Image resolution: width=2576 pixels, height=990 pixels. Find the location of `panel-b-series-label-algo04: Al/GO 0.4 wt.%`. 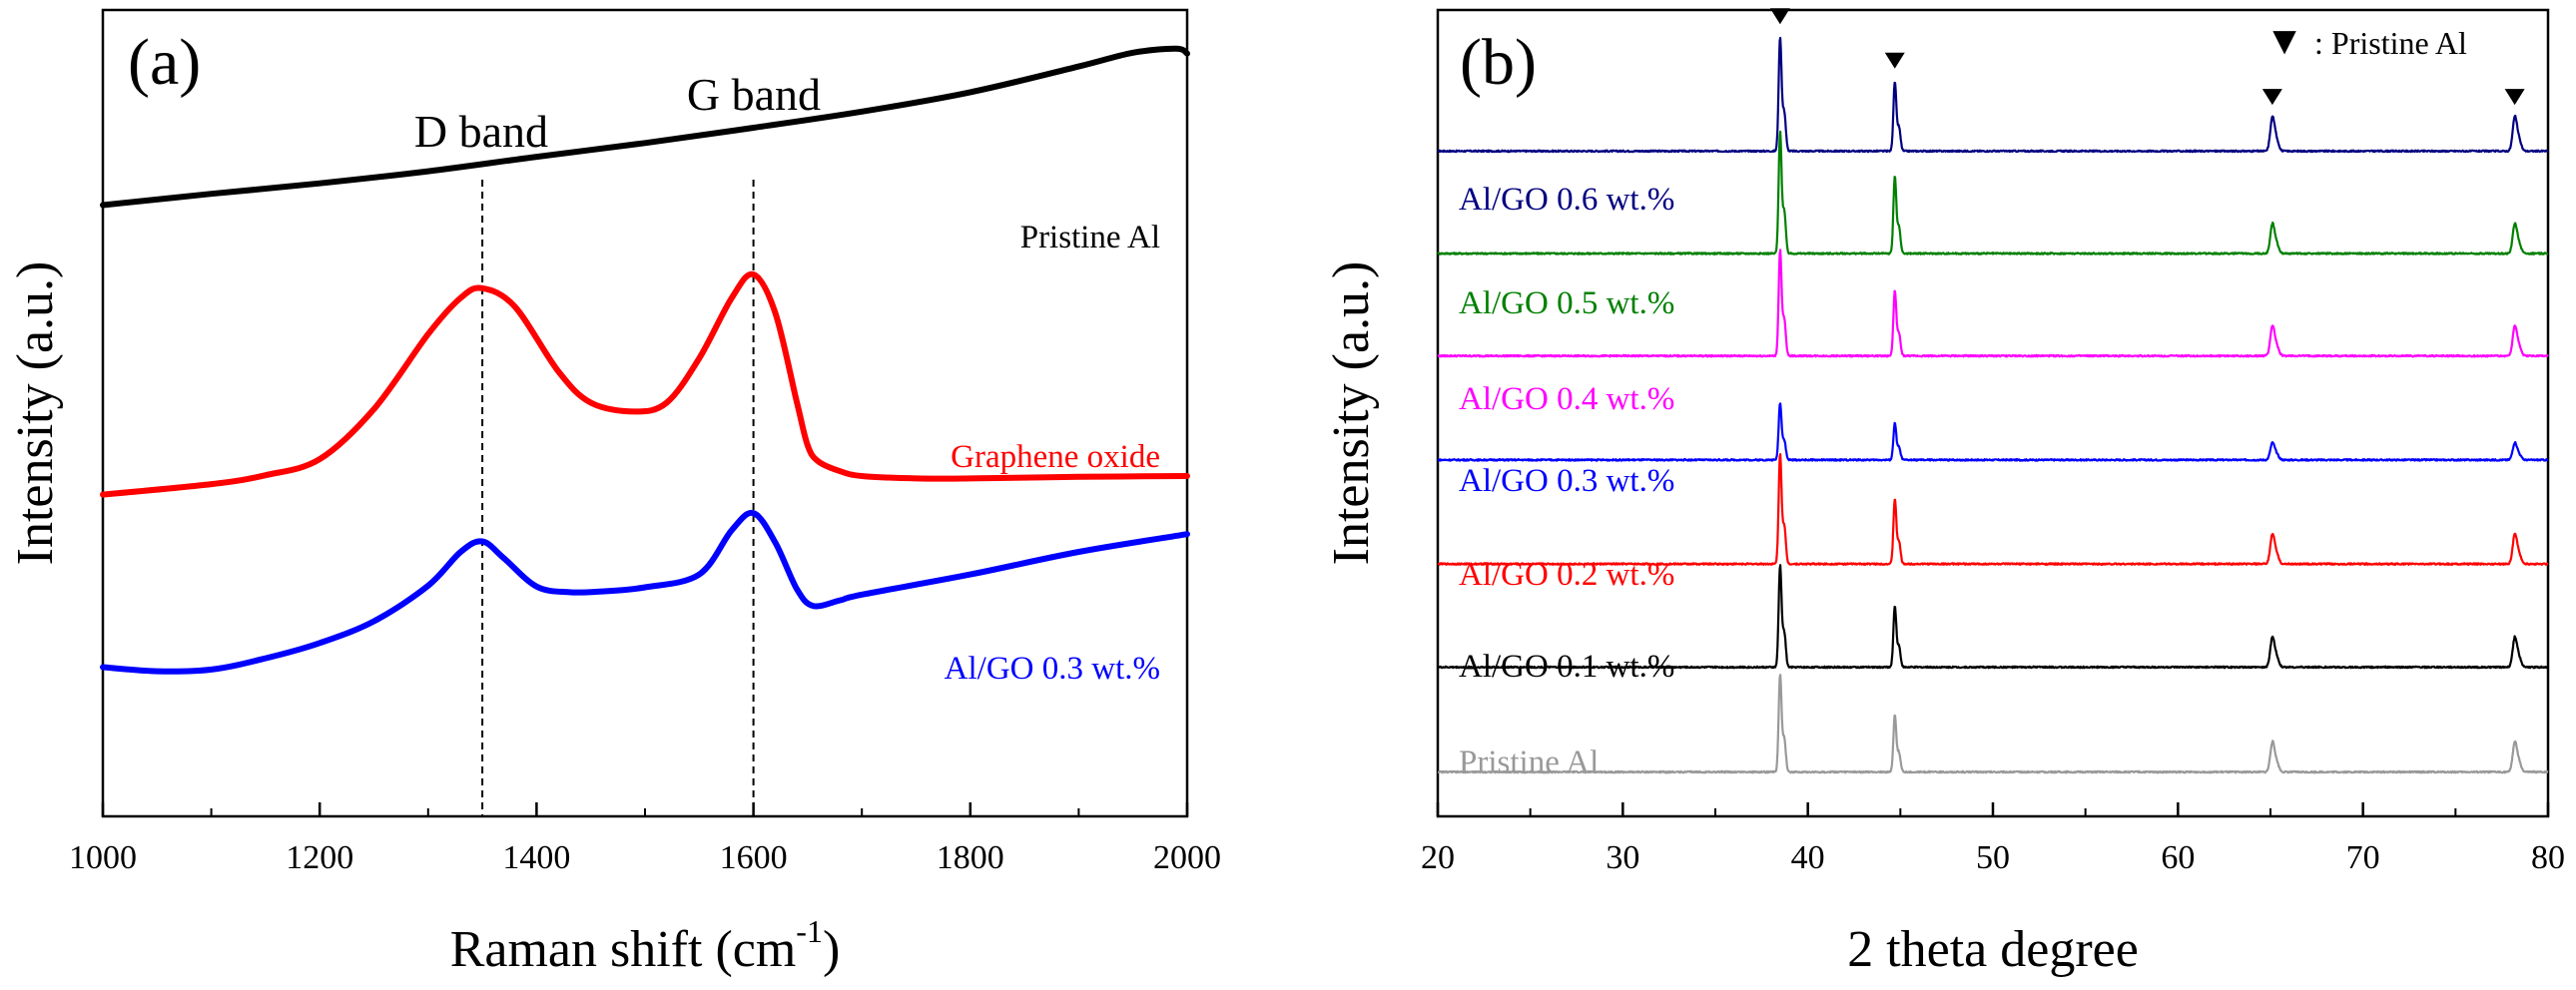

panel-b-series-label-algo04: Al/GO 0.4 wt.% is located at coordinates (1566, 399).